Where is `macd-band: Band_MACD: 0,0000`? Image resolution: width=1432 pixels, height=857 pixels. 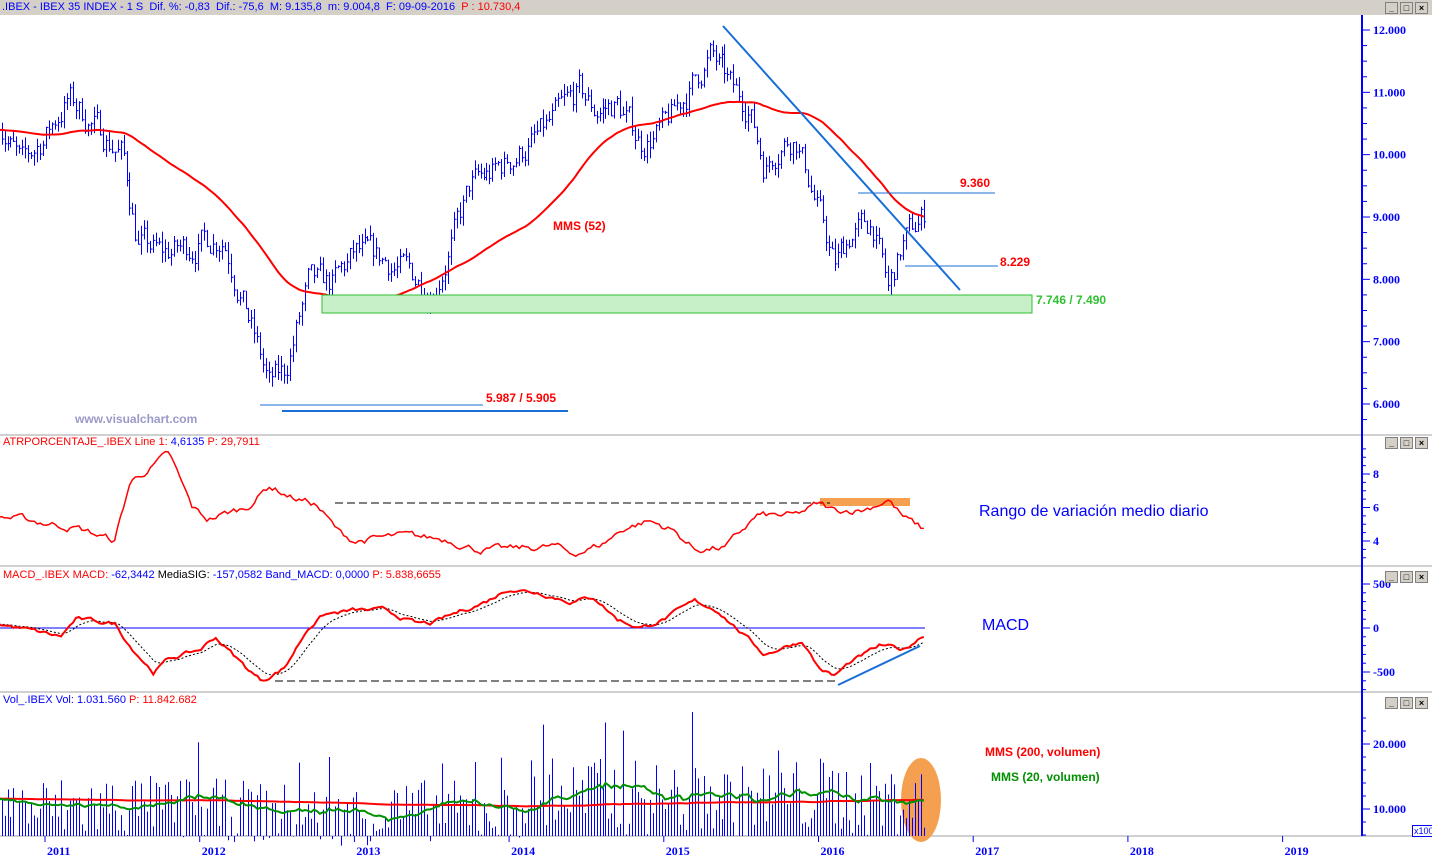
macd-band: Band_MACD: 0,0000 is located at coordinates (317, 575).